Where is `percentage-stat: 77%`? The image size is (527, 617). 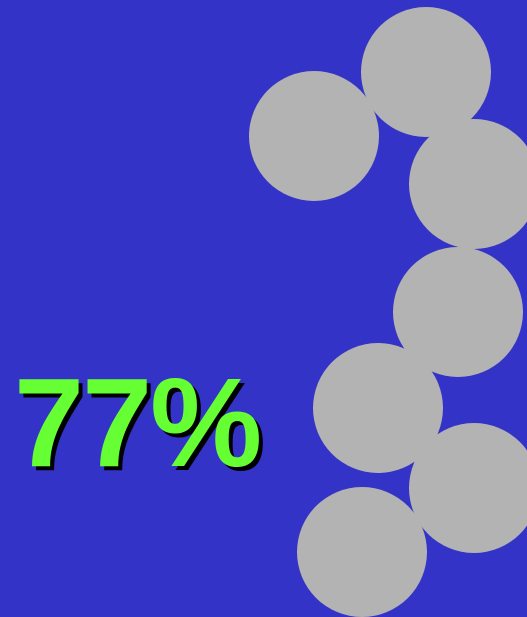
percentage-stat: 77% is located at coordinates (138, 422).